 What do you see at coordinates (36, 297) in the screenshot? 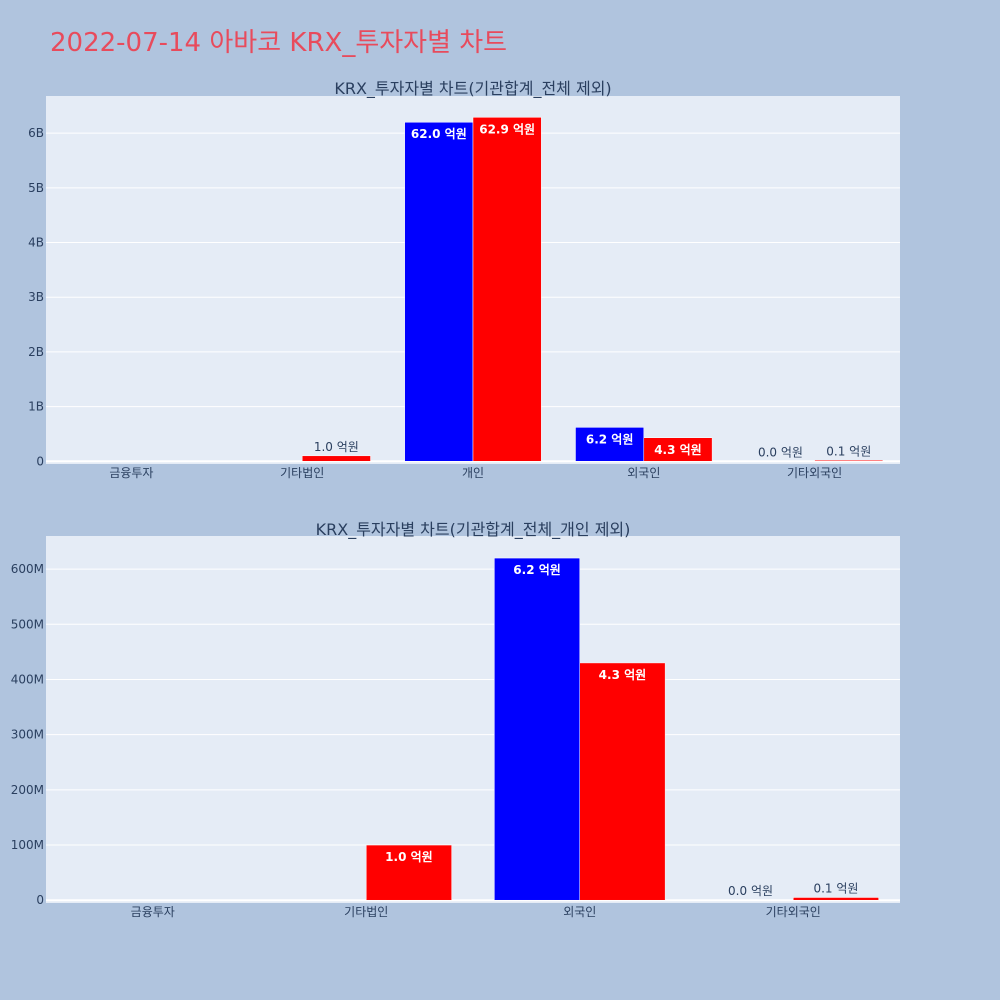
I see `y-tick-label: 3B` at bounding box center [36, 297].